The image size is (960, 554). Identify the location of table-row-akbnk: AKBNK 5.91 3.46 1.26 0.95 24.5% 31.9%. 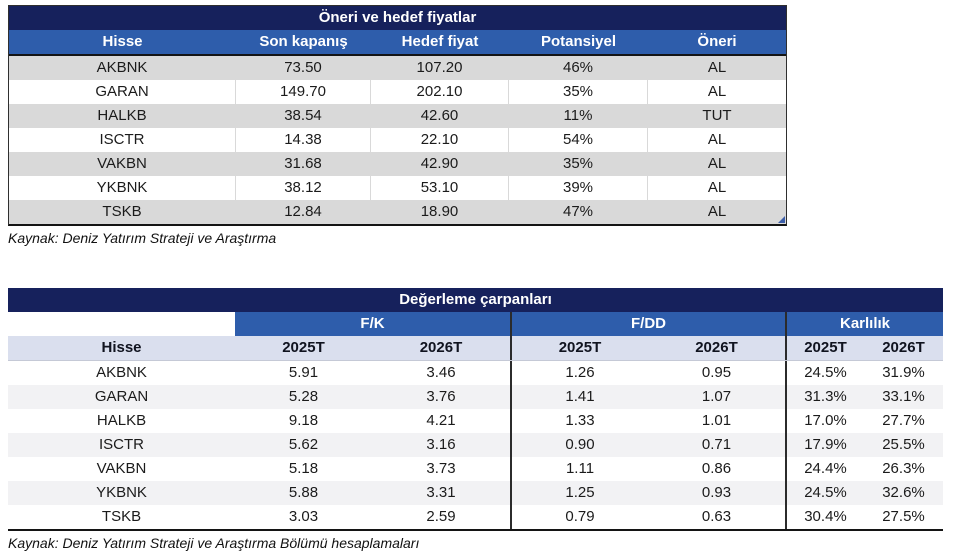
(475, 373).